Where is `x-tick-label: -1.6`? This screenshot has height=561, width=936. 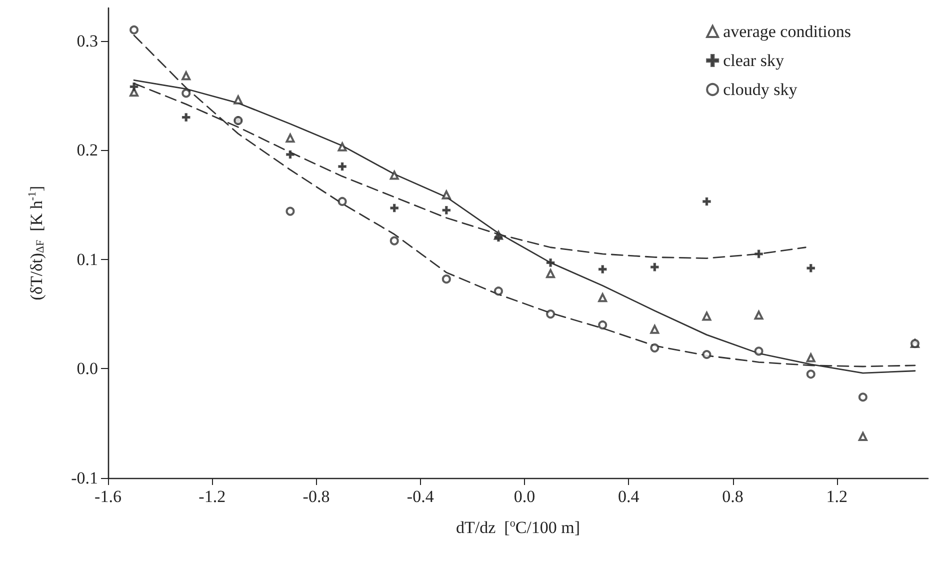
x-tick-label: -1.6 is located at coordinates (108, 496).